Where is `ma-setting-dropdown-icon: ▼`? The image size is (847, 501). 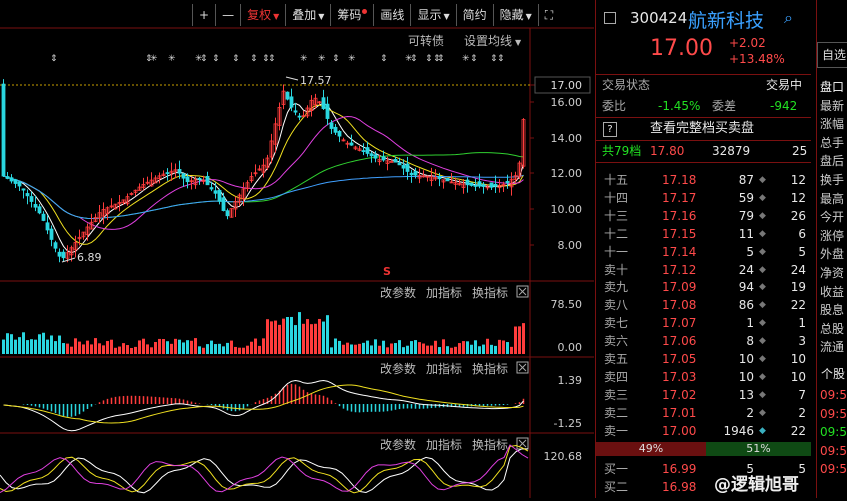
ma-setting-dropdown-icon: ▼ is located at coordinates (518, 42).